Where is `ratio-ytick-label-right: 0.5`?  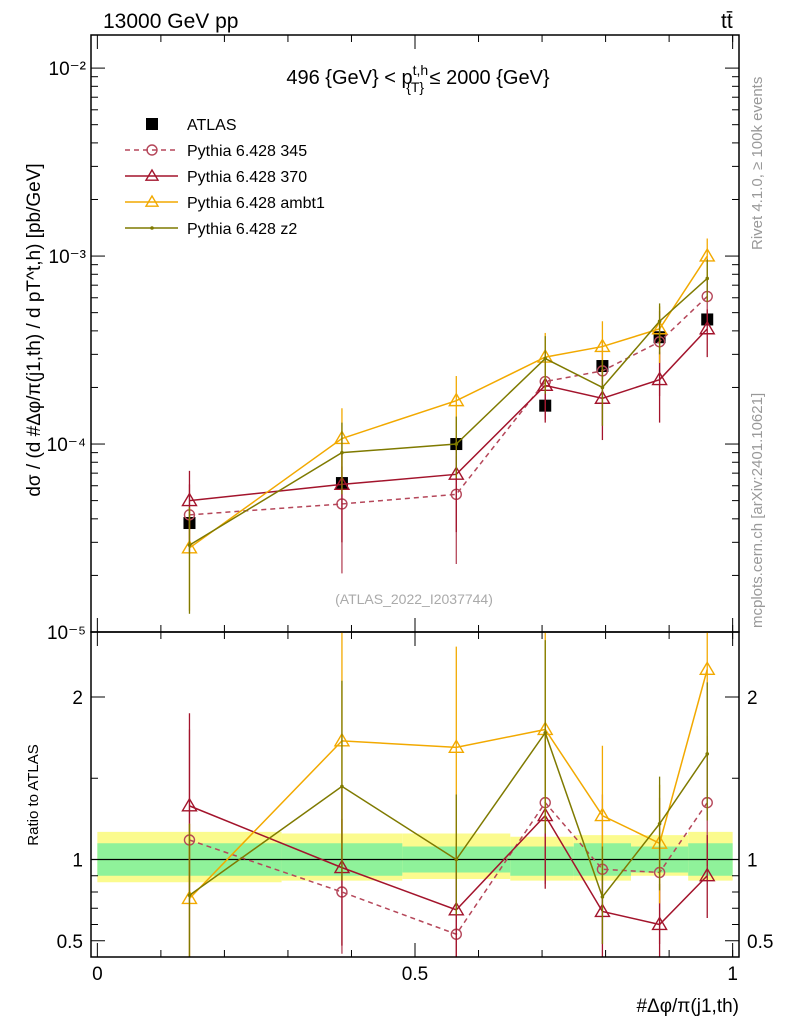 ratio-ytick-label-right: 0.5 is located at coordinates (760, 942).